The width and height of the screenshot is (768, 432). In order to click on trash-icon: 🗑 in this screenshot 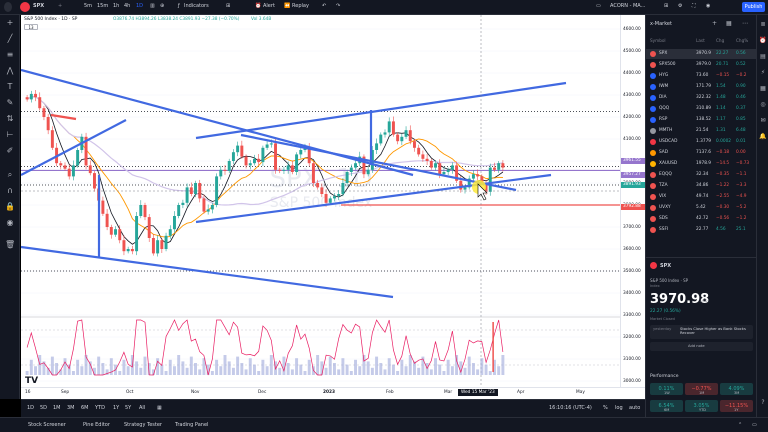, I will do `click(10, 244)`.